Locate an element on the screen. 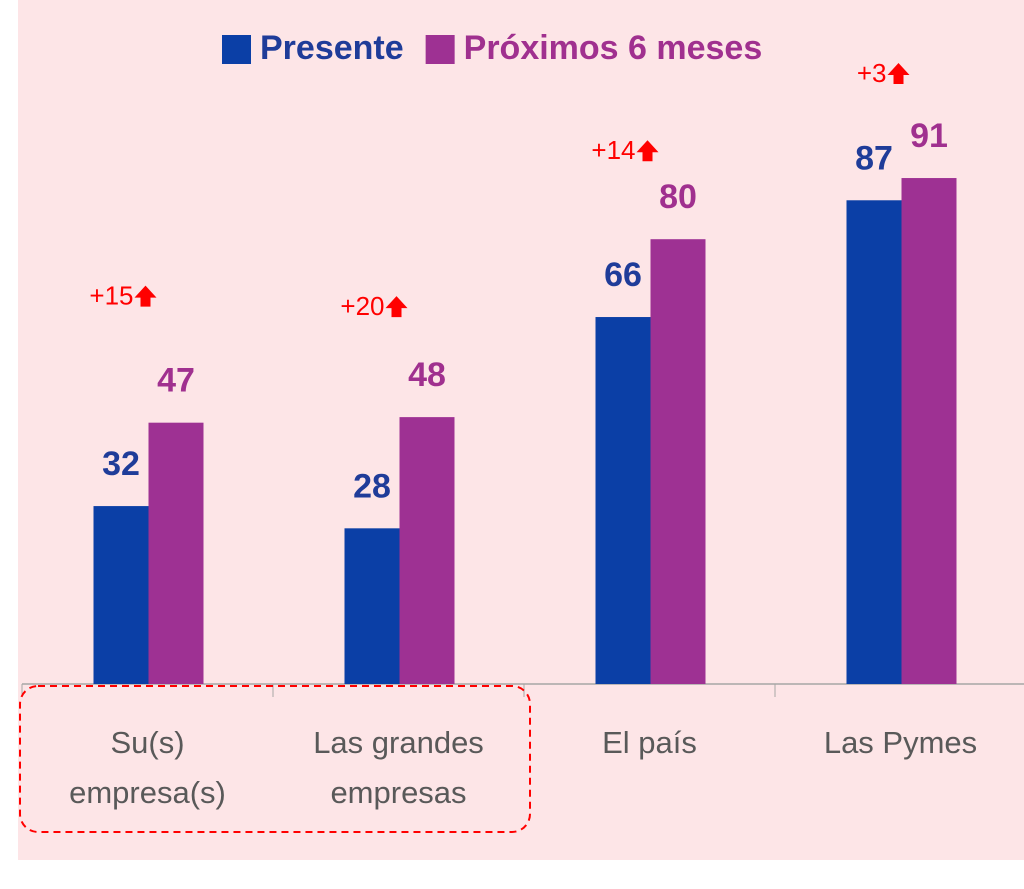  annotation: +14 is located at coordinates (613, 150).